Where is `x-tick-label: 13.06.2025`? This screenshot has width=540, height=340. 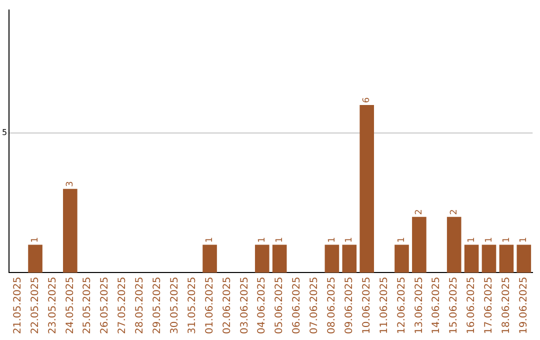 x-tick-label: 13.06.2025 is located at coordinates (419, 305).